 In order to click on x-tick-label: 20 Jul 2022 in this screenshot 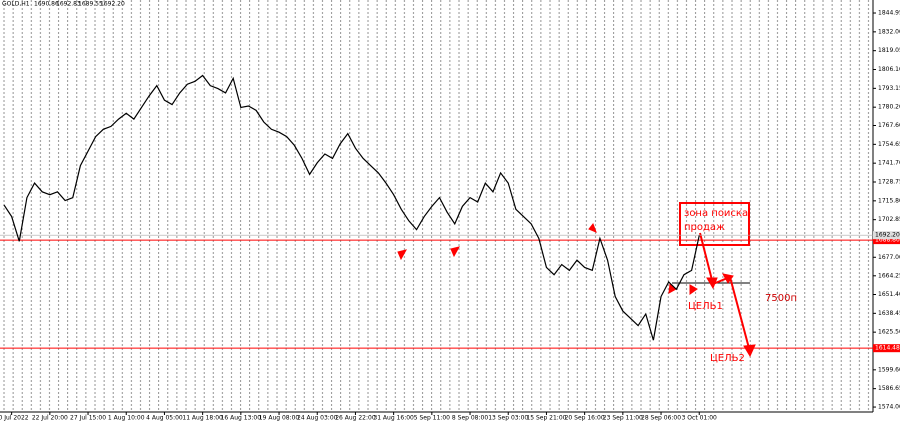, I will do `click(14, 418)`.